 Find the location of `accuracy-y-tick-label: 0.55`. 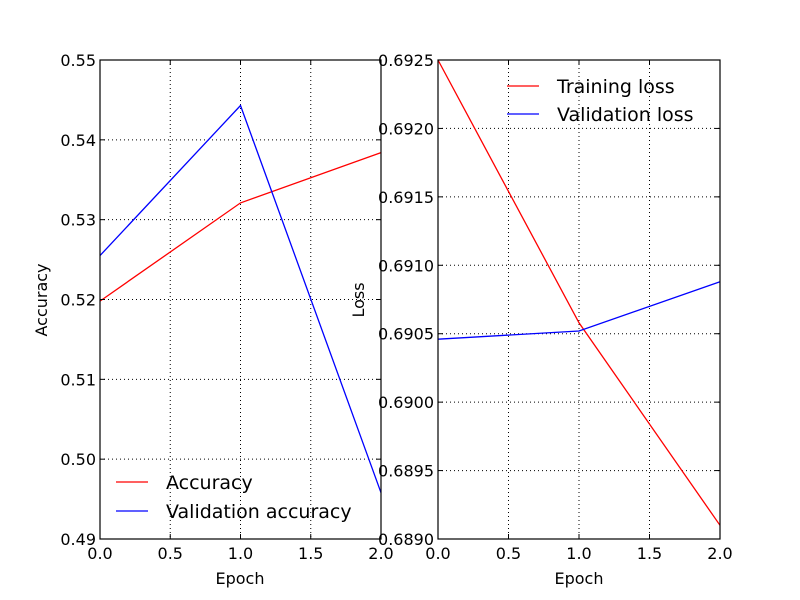

accuracy-y-tick-label: 0.55 is located at coordinates (78, 60).